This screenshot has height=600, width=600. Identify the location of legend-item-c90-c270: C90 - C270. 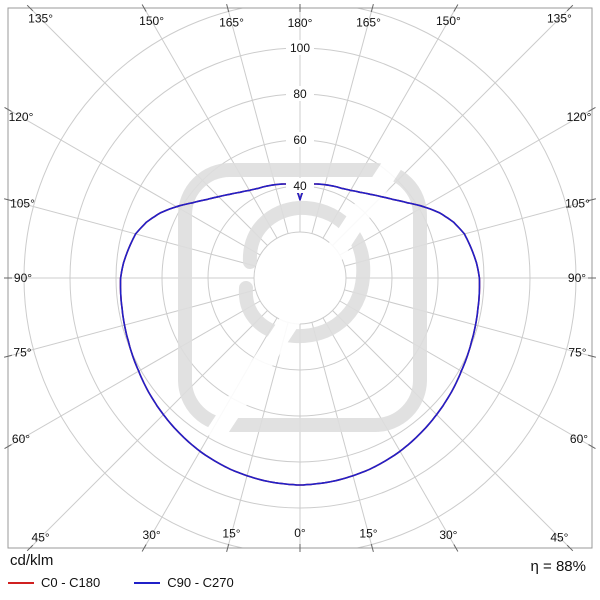
(184, 582).